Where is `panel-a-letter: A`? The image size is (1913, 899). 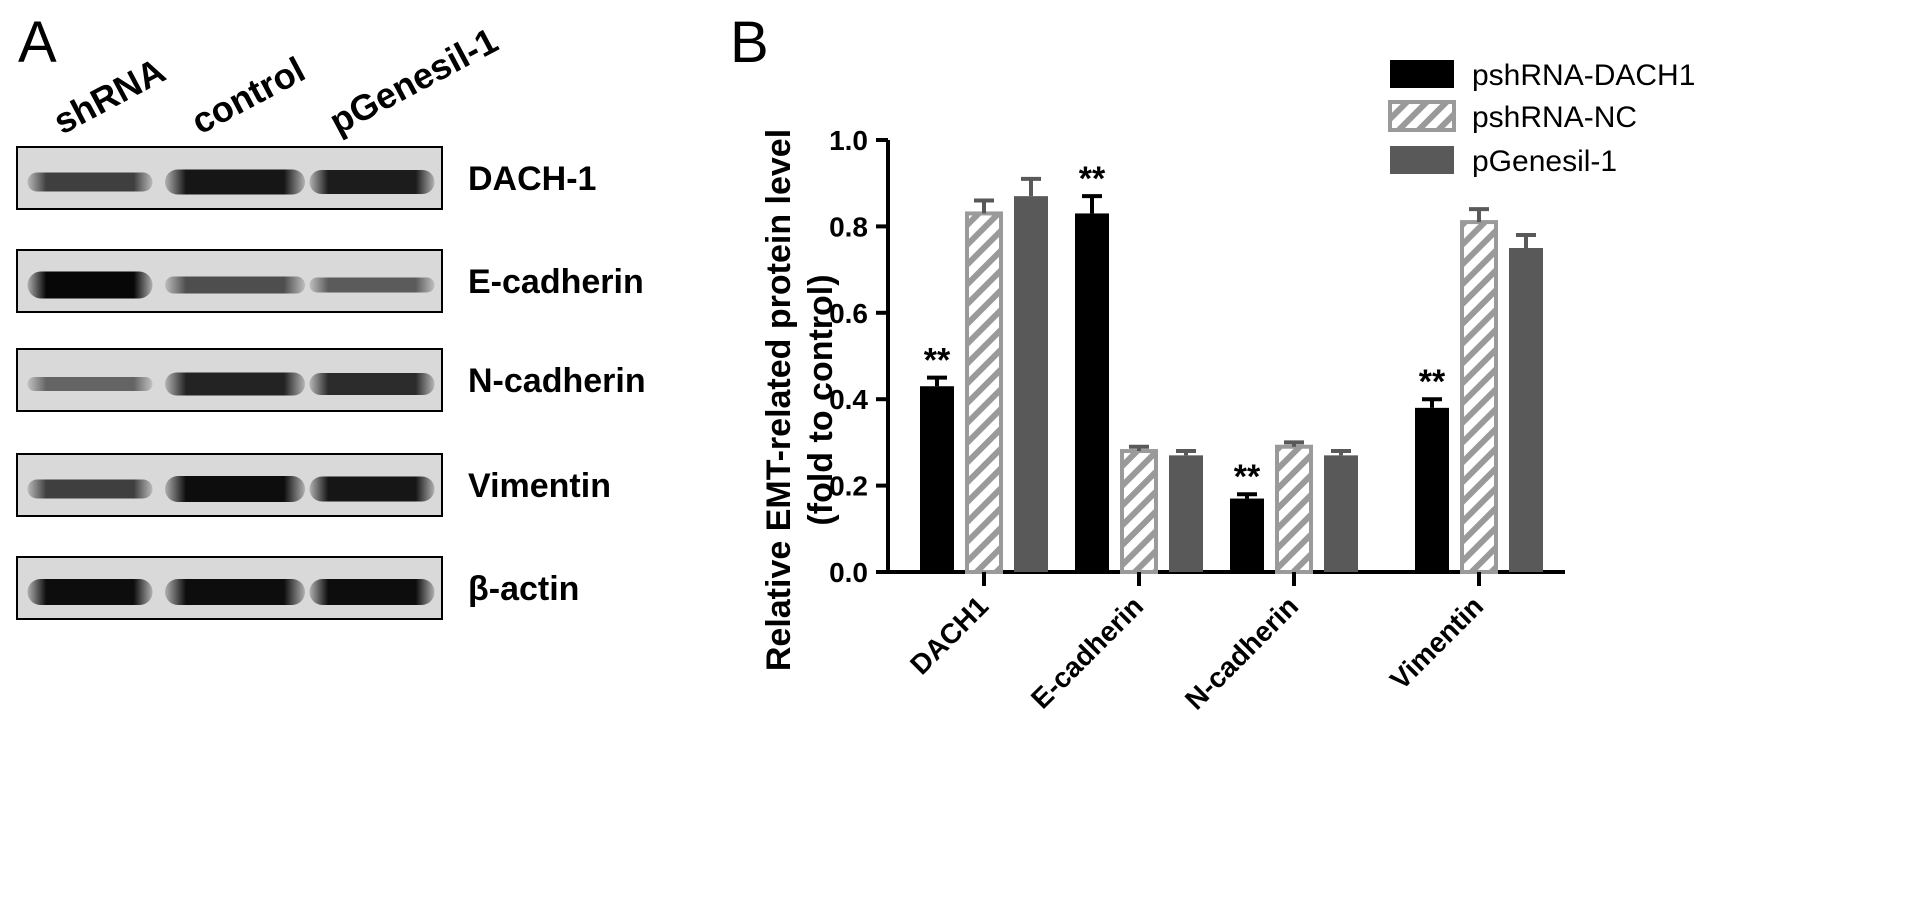
panel-a-letter: A is located at coordinates (37, 42).